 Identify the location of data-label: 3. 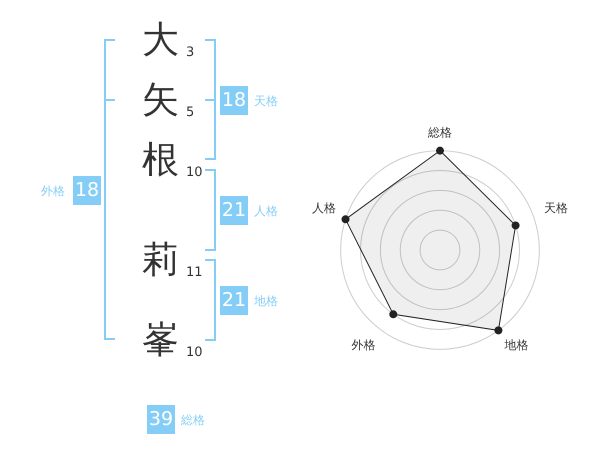
(190, 52).